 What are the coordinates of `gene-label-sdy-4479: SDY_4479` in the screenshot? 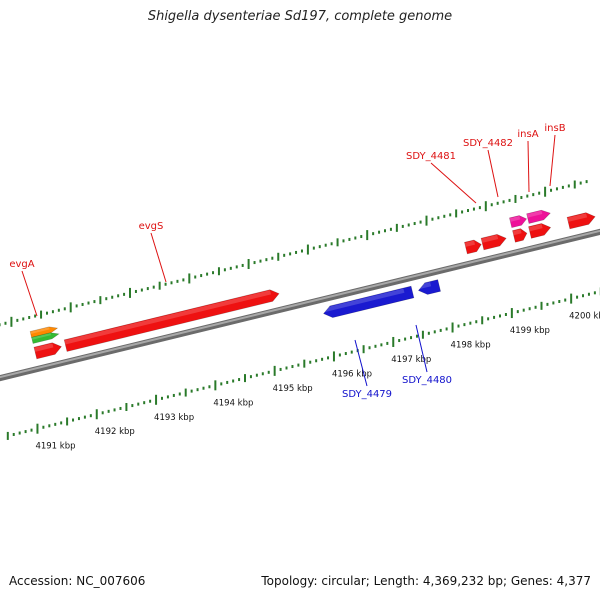 It's located at (367, 394).